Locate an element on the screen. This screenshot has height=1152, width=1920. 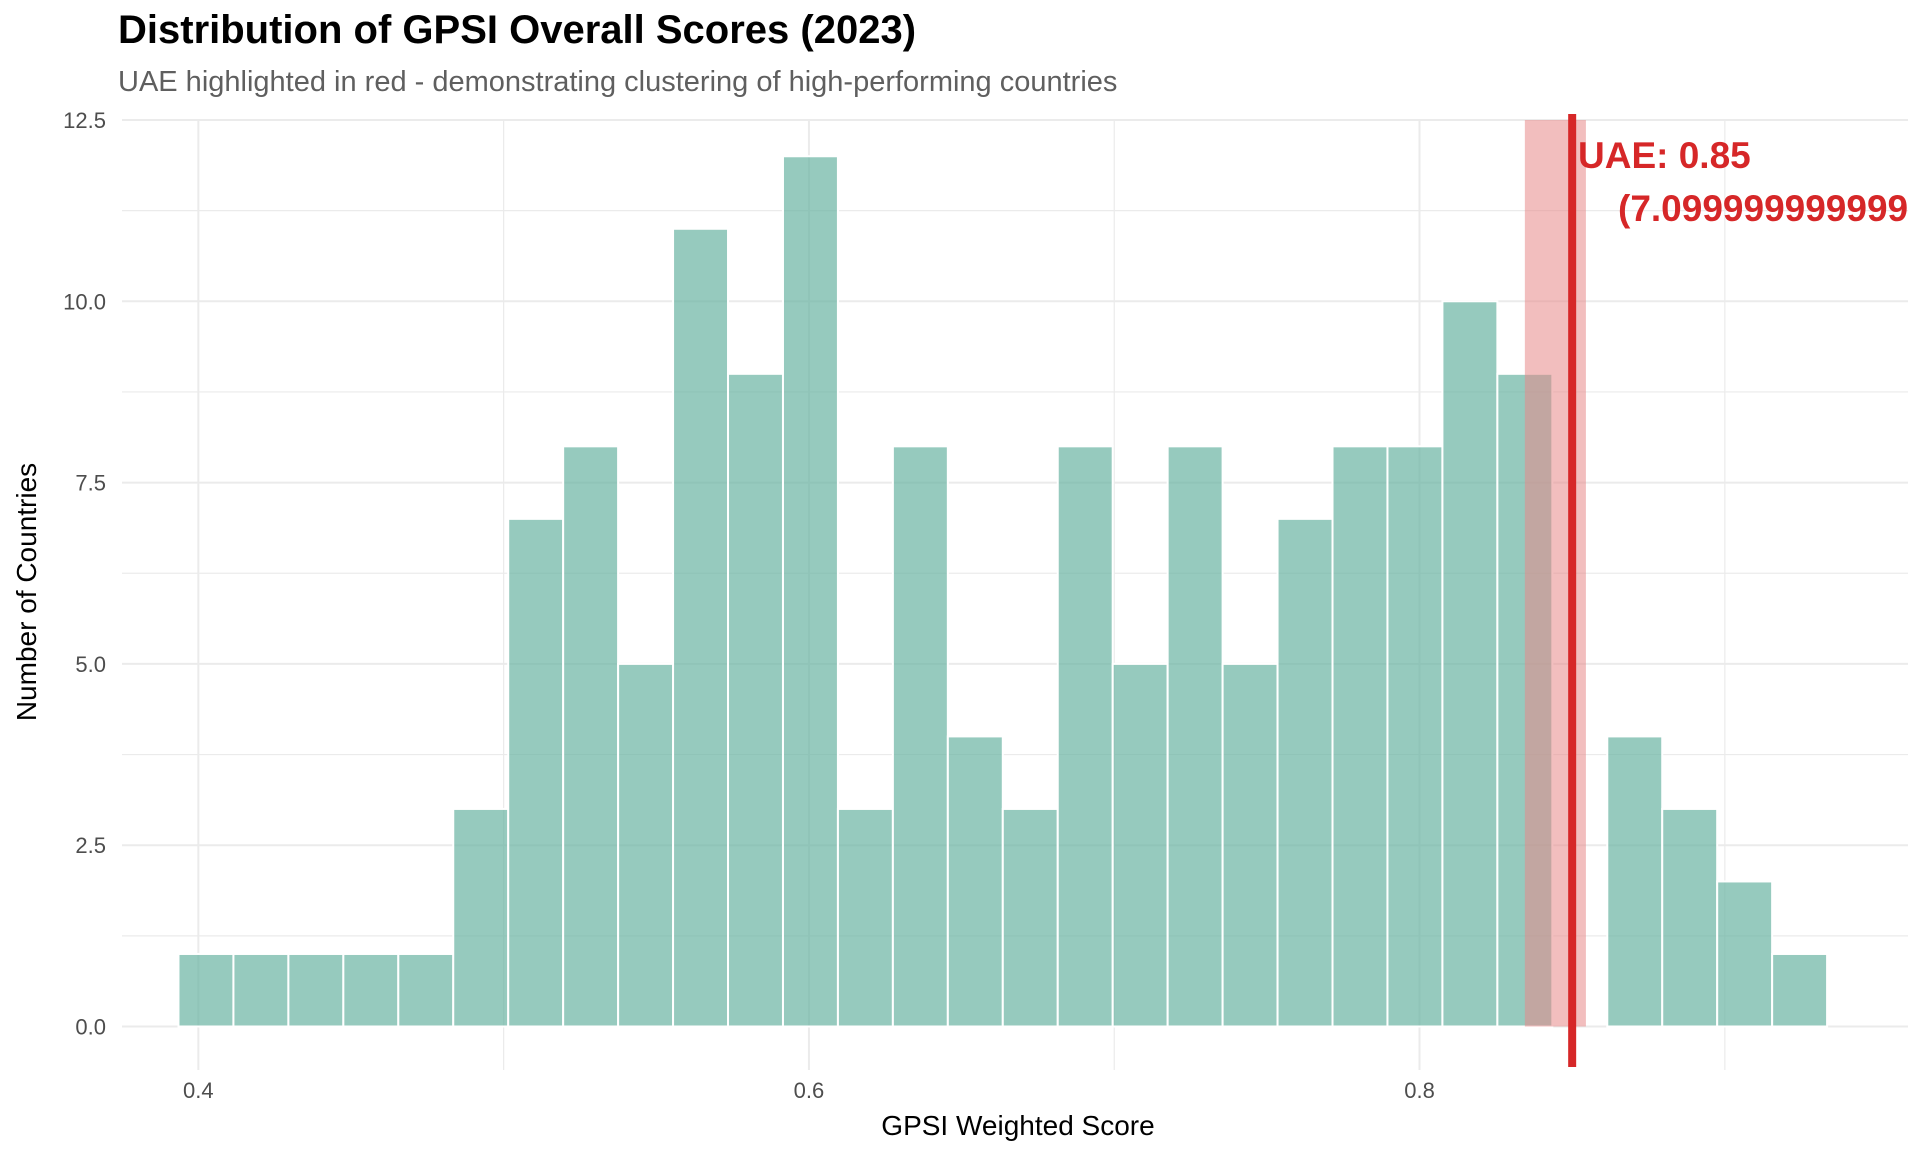
uae-annotation-line1: UAE: 0.85 is located at coordinates (1664, 155).